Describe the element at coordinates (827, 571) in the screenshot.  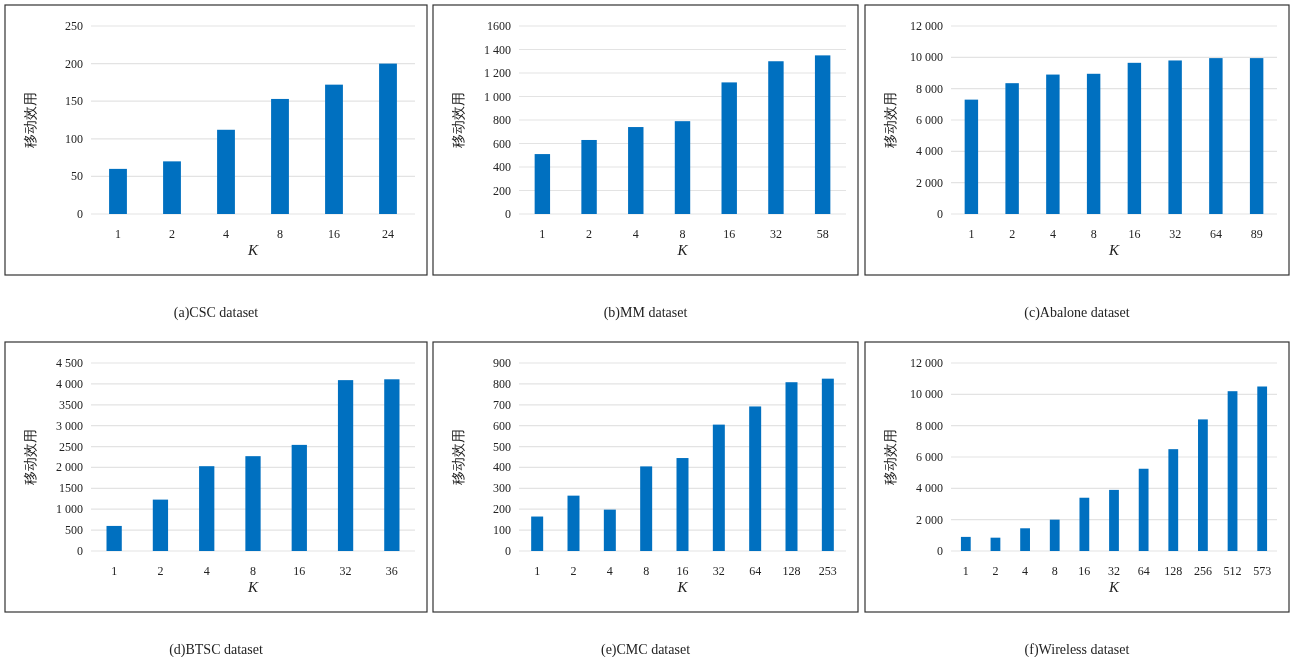
I see `x-tick-label: 253` at that location.